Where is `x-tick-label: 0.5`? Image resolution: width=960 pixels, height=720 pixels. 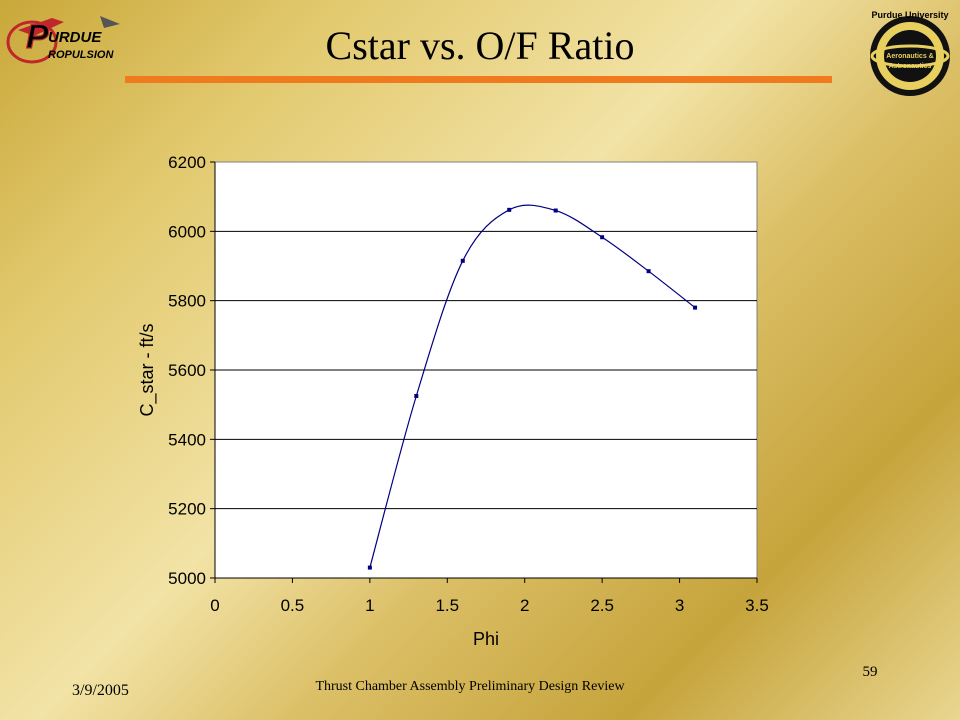 x-tick-label: 0.5 is located at coordinates (293, 605).